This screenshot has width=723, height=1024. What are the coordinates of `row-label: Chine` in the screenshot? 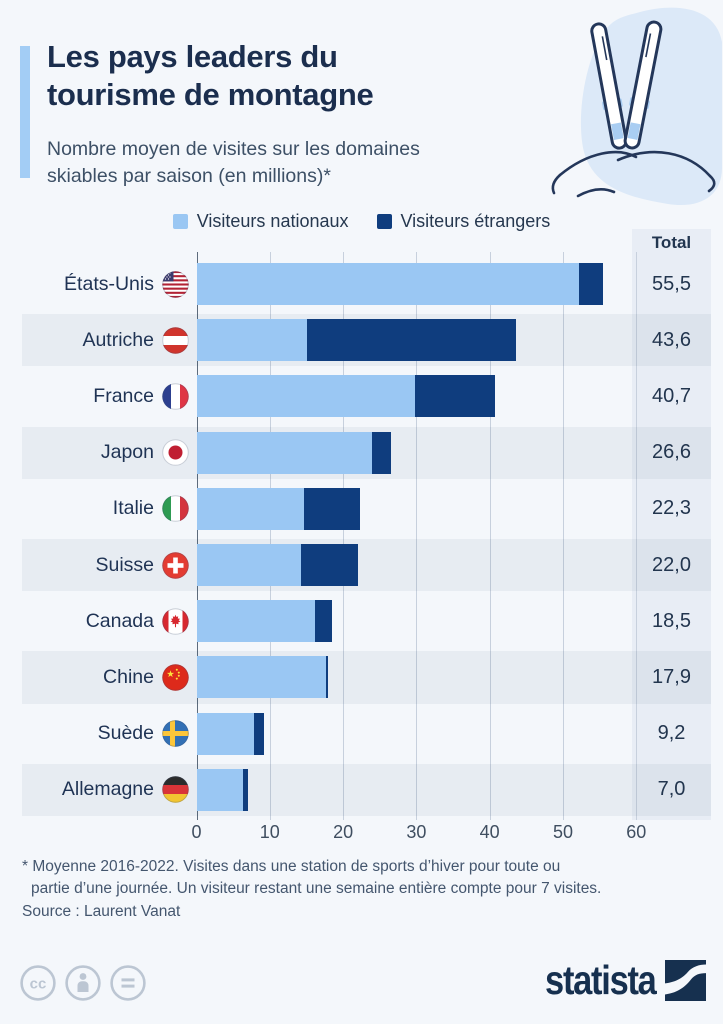 It's located at (94, 677).